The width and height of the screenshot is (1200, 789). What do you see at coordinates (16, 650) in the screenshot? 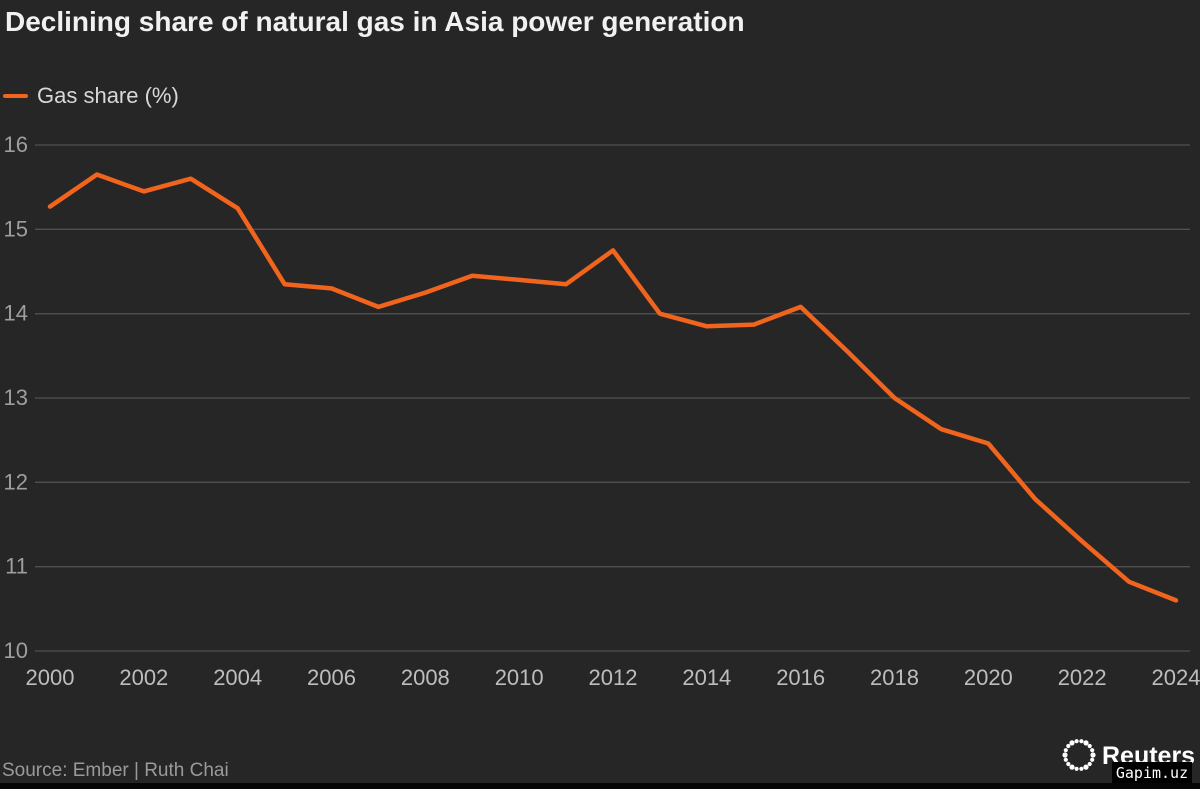
I see `y-tick-label: 10` at bounding box center [16, 650].